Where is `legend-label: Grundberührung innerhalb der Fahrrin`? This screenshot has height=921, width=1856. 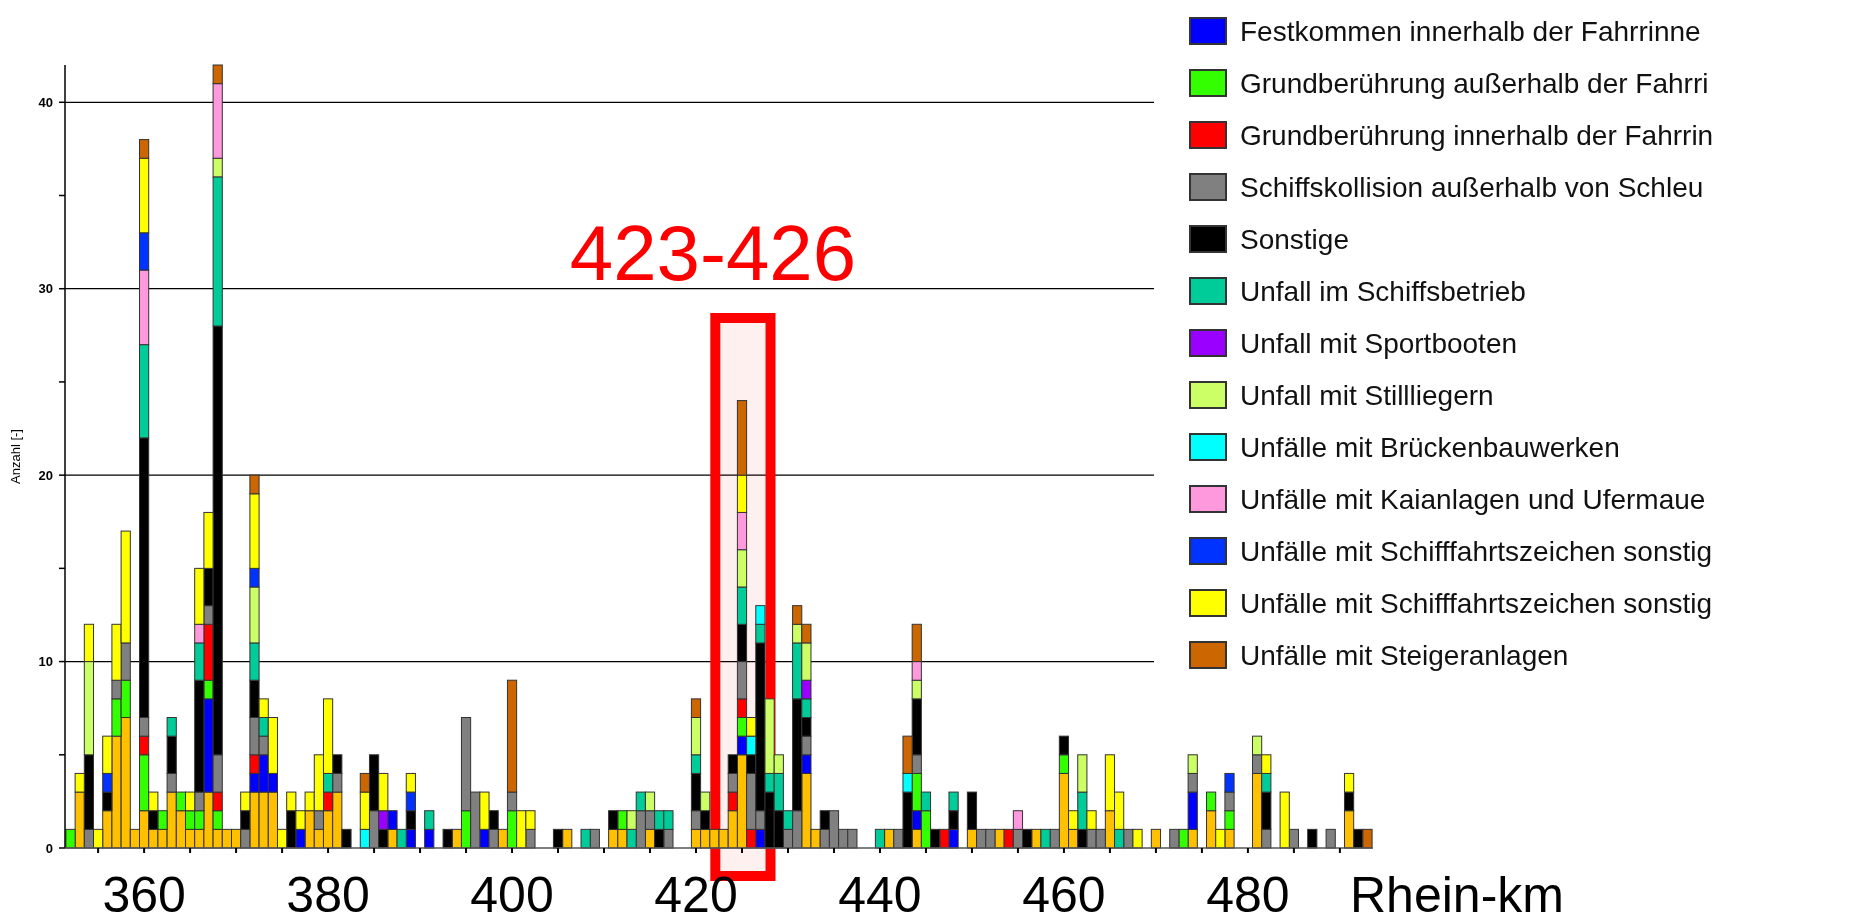
legend-label: Grundberührung innerhalb der Fahrrin is located at coordinates (1477, 135).